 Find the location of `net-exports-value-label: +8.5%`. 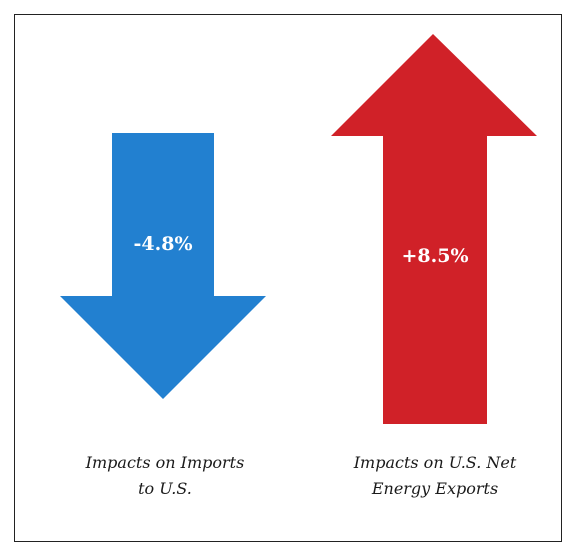

net-exports-value-label: +8.5% is located at coordinates (434, 256).